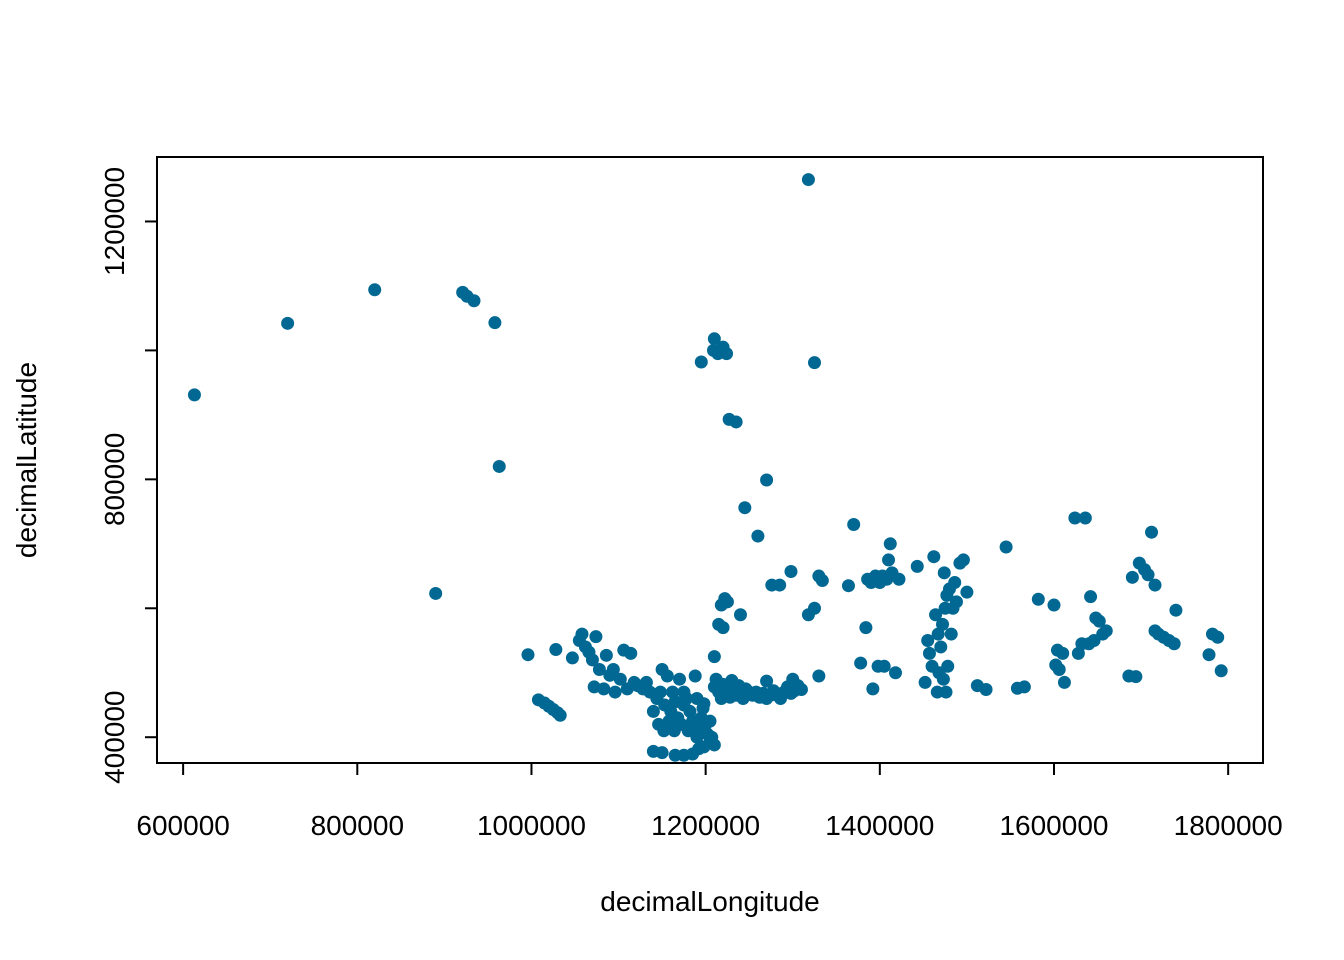 Image resolution: width=1344 pixels, height=960 pixels. What do you see at coordinates (114, 479) in the screenshot?
I see `y-tick-label: 800000` at bounding box center [114, 479].